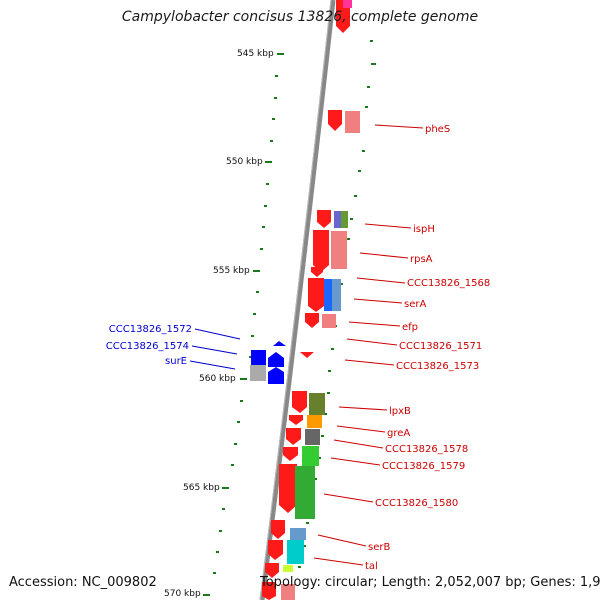  What do you see at coordinates (258, 373) in the screenshot?
I see `gene-cog-surE-a` at bounding box center [258, 373].